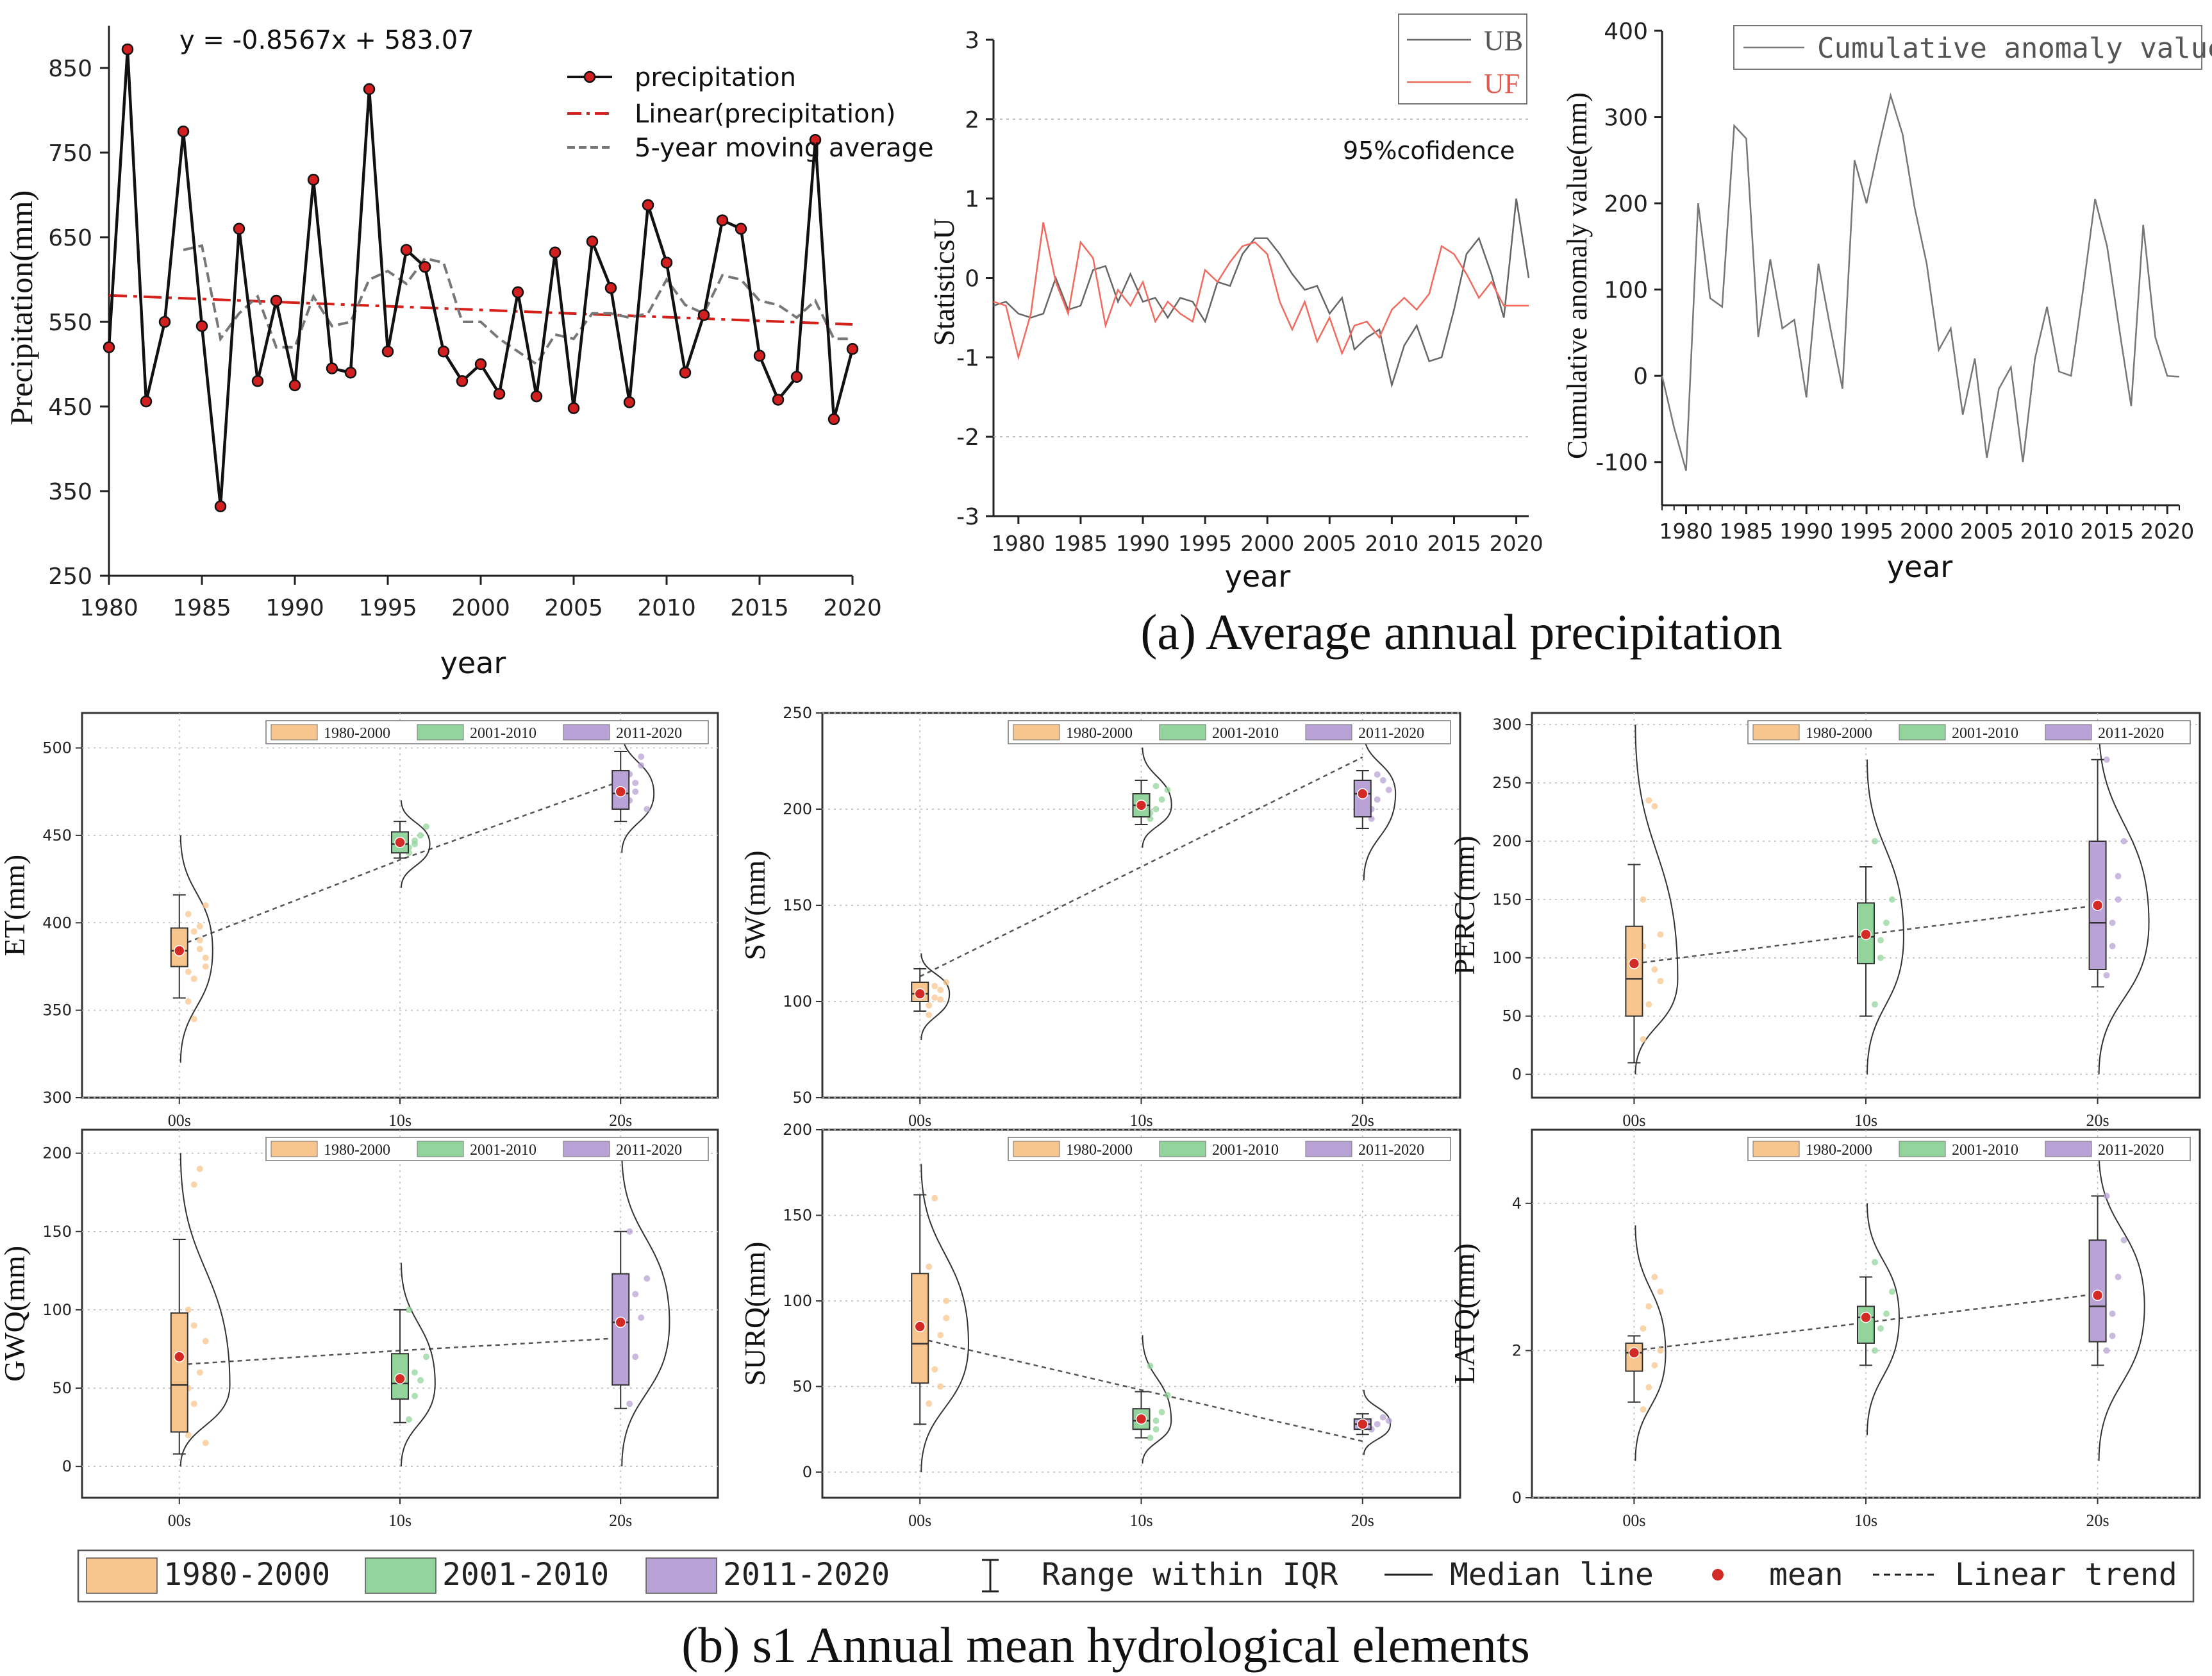 This screenshot has height=1676, width=2212. I want to click on y-tick-label: 400, so click(57, 923).